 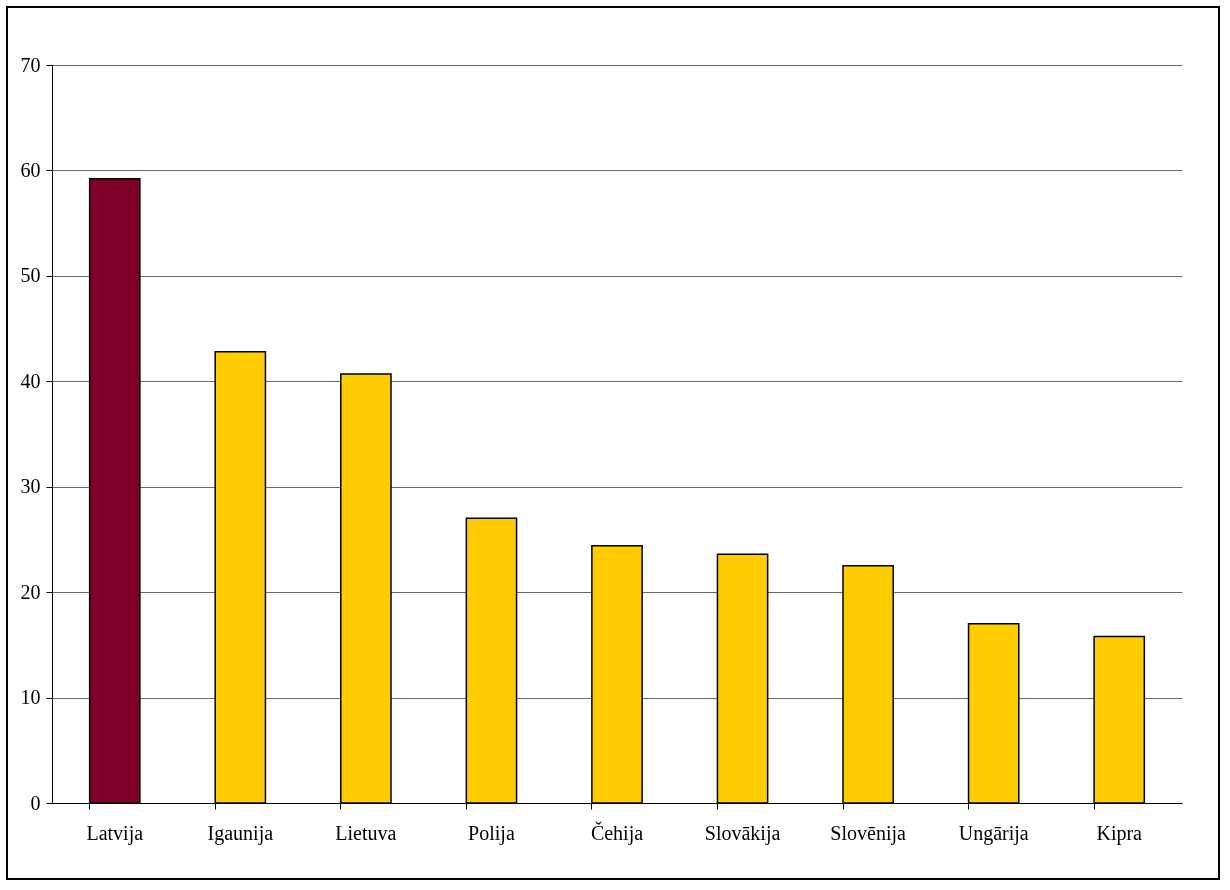 I want to click on y-tick-label: 40, so click(x=30, y=380).